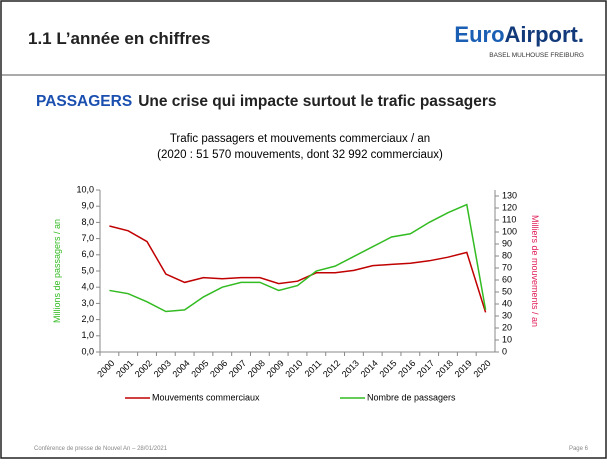  Describe the element at coordinates (507, 243) in the screenshot. I see `y2-tick-label: 90` at that location.